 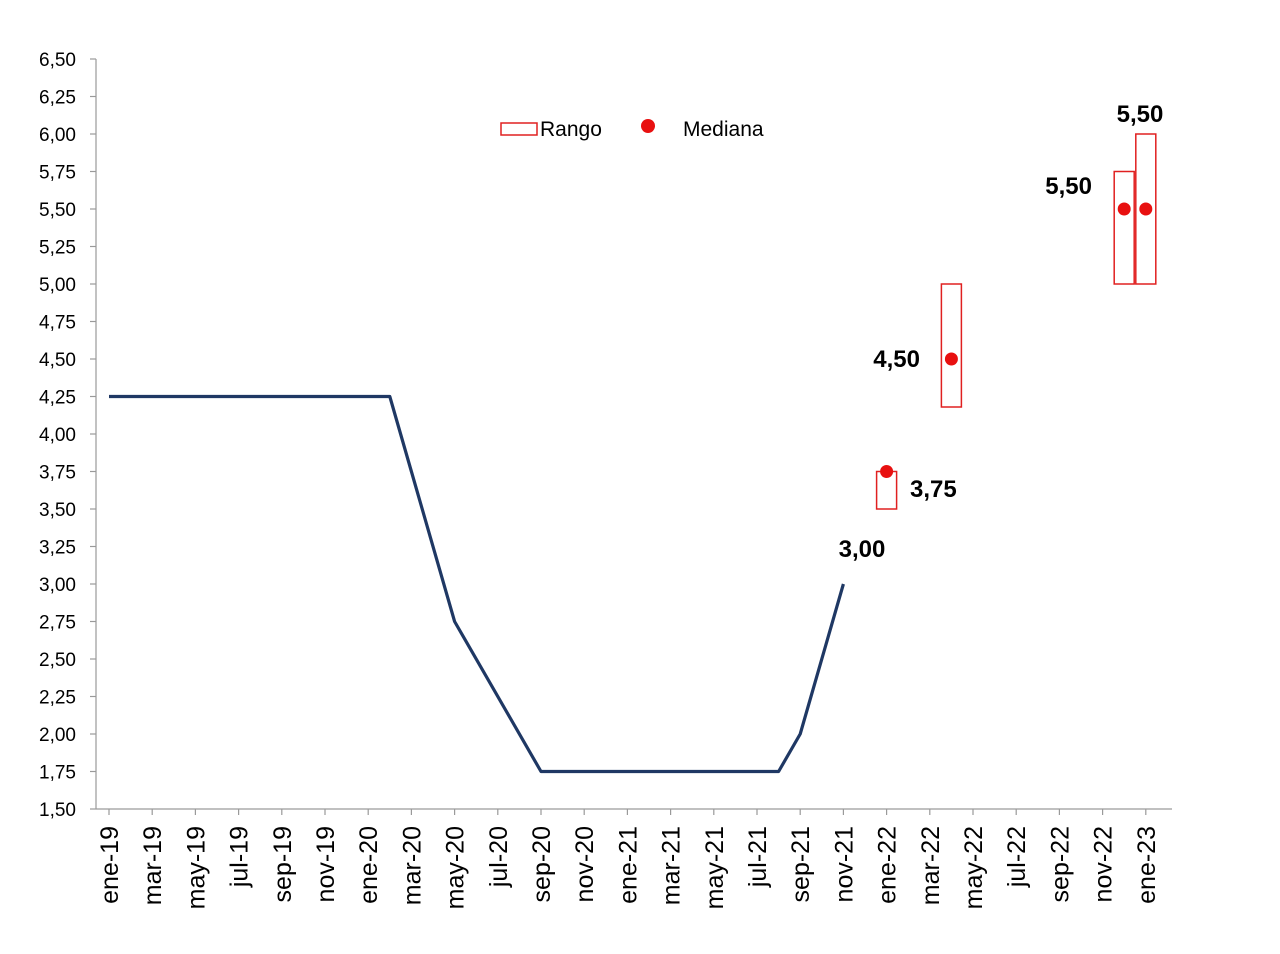 What do you see at coordinates (57, 623) in the screenshot?
I see `y-tick-label: 2,75` at bounding box center [57, 623].